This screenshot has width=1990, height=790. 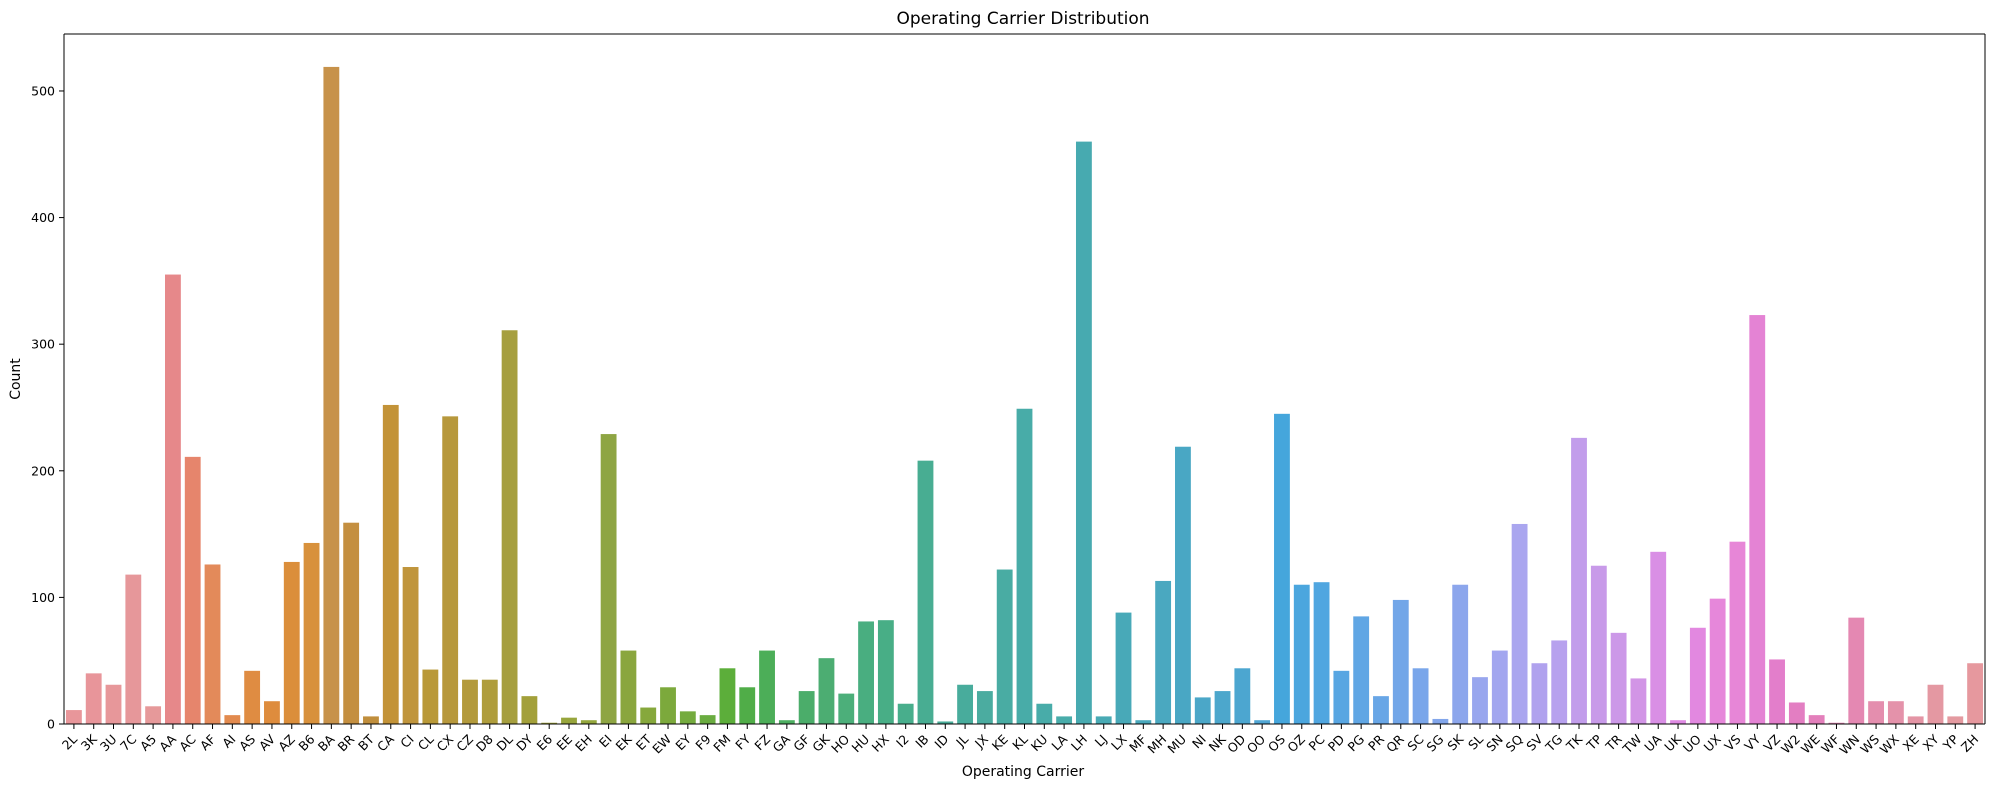 I want to click on bar-KE, so click(x=1004, y=646).